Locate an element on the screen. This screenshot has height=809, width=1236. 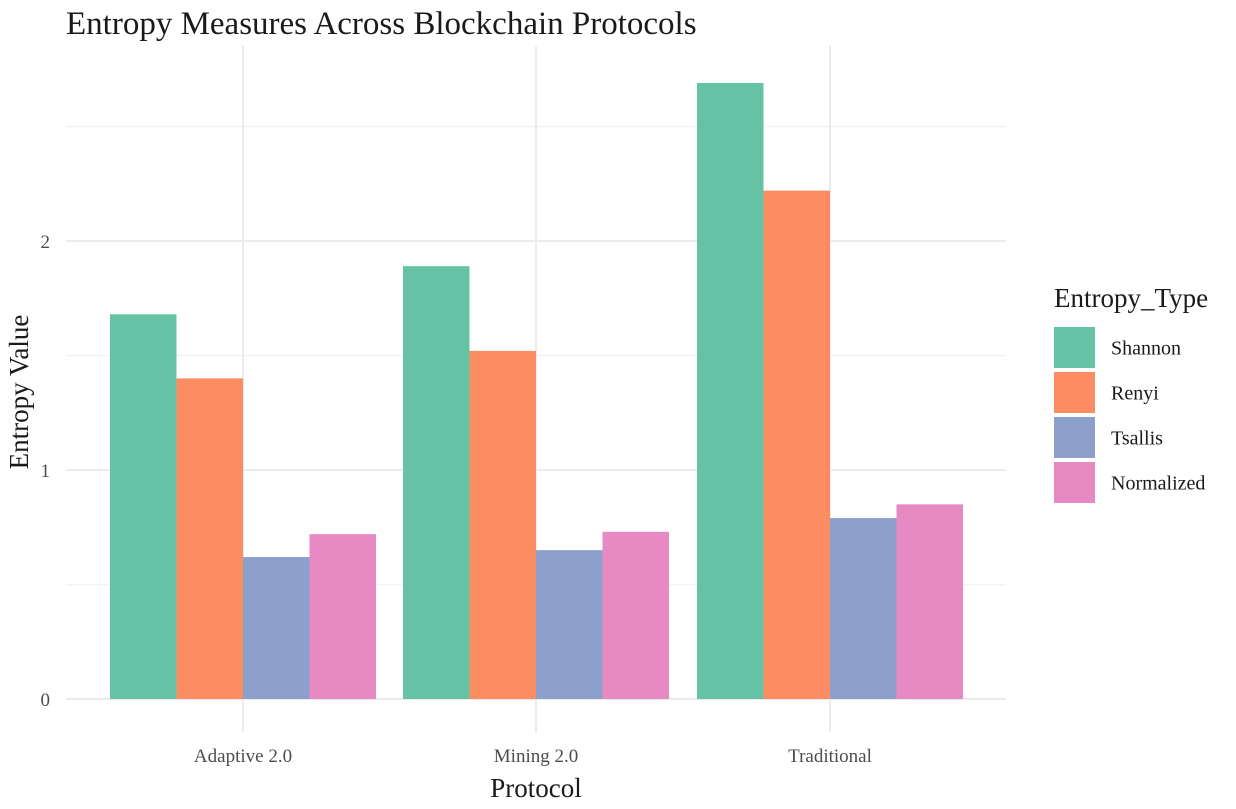
legend-key-renyi is located at coordinates (1074, 392).